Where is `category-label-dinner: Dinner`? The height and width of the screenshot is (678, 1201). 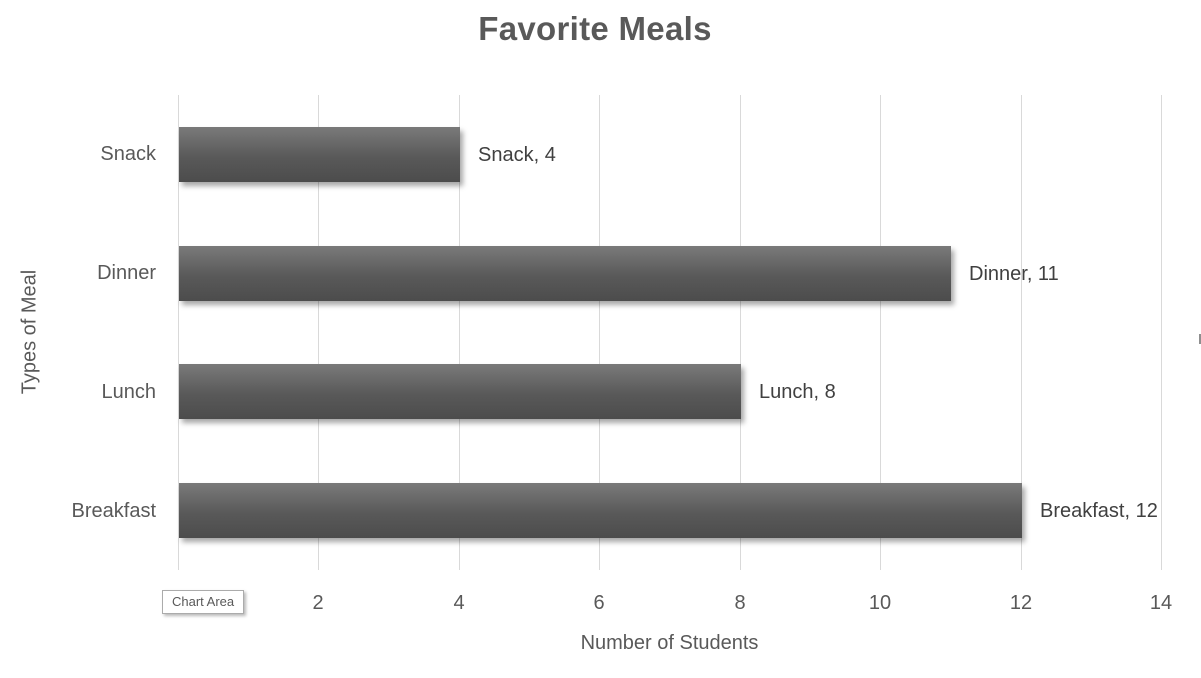 category-label-dinner: Dinner is located at coordinates (126, 273).